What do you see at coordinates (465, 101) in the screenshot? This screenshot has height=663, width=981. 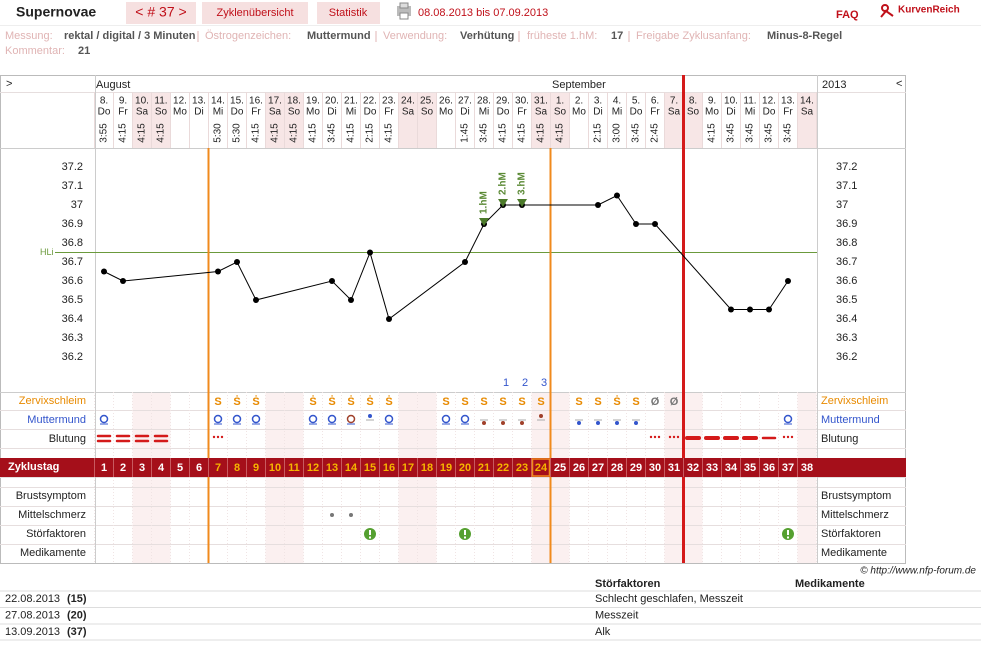 I see `date-label: 27.` at bounding box center [465, 101].